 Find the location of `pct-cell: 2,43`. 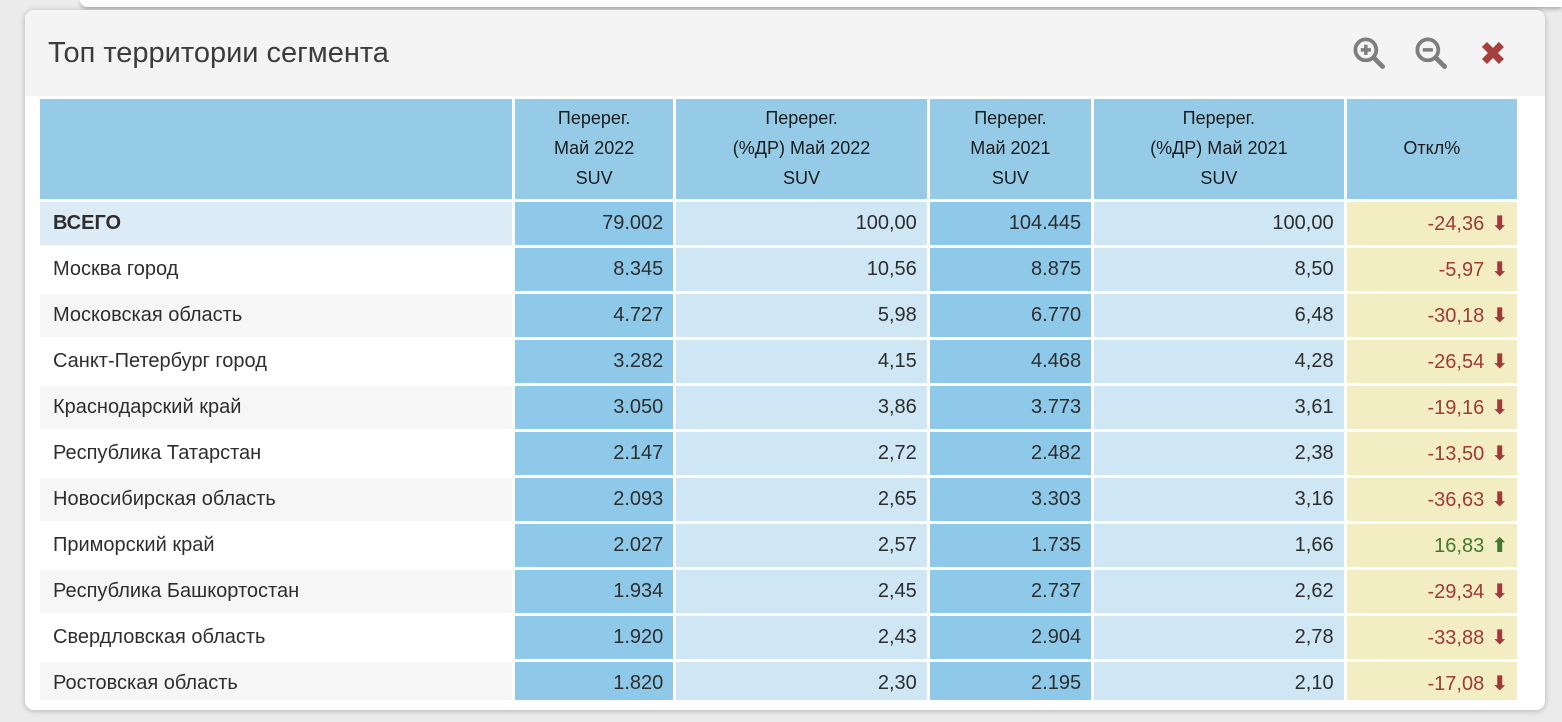

pct-cell: 2,43 is located at coordinates (801, 637).